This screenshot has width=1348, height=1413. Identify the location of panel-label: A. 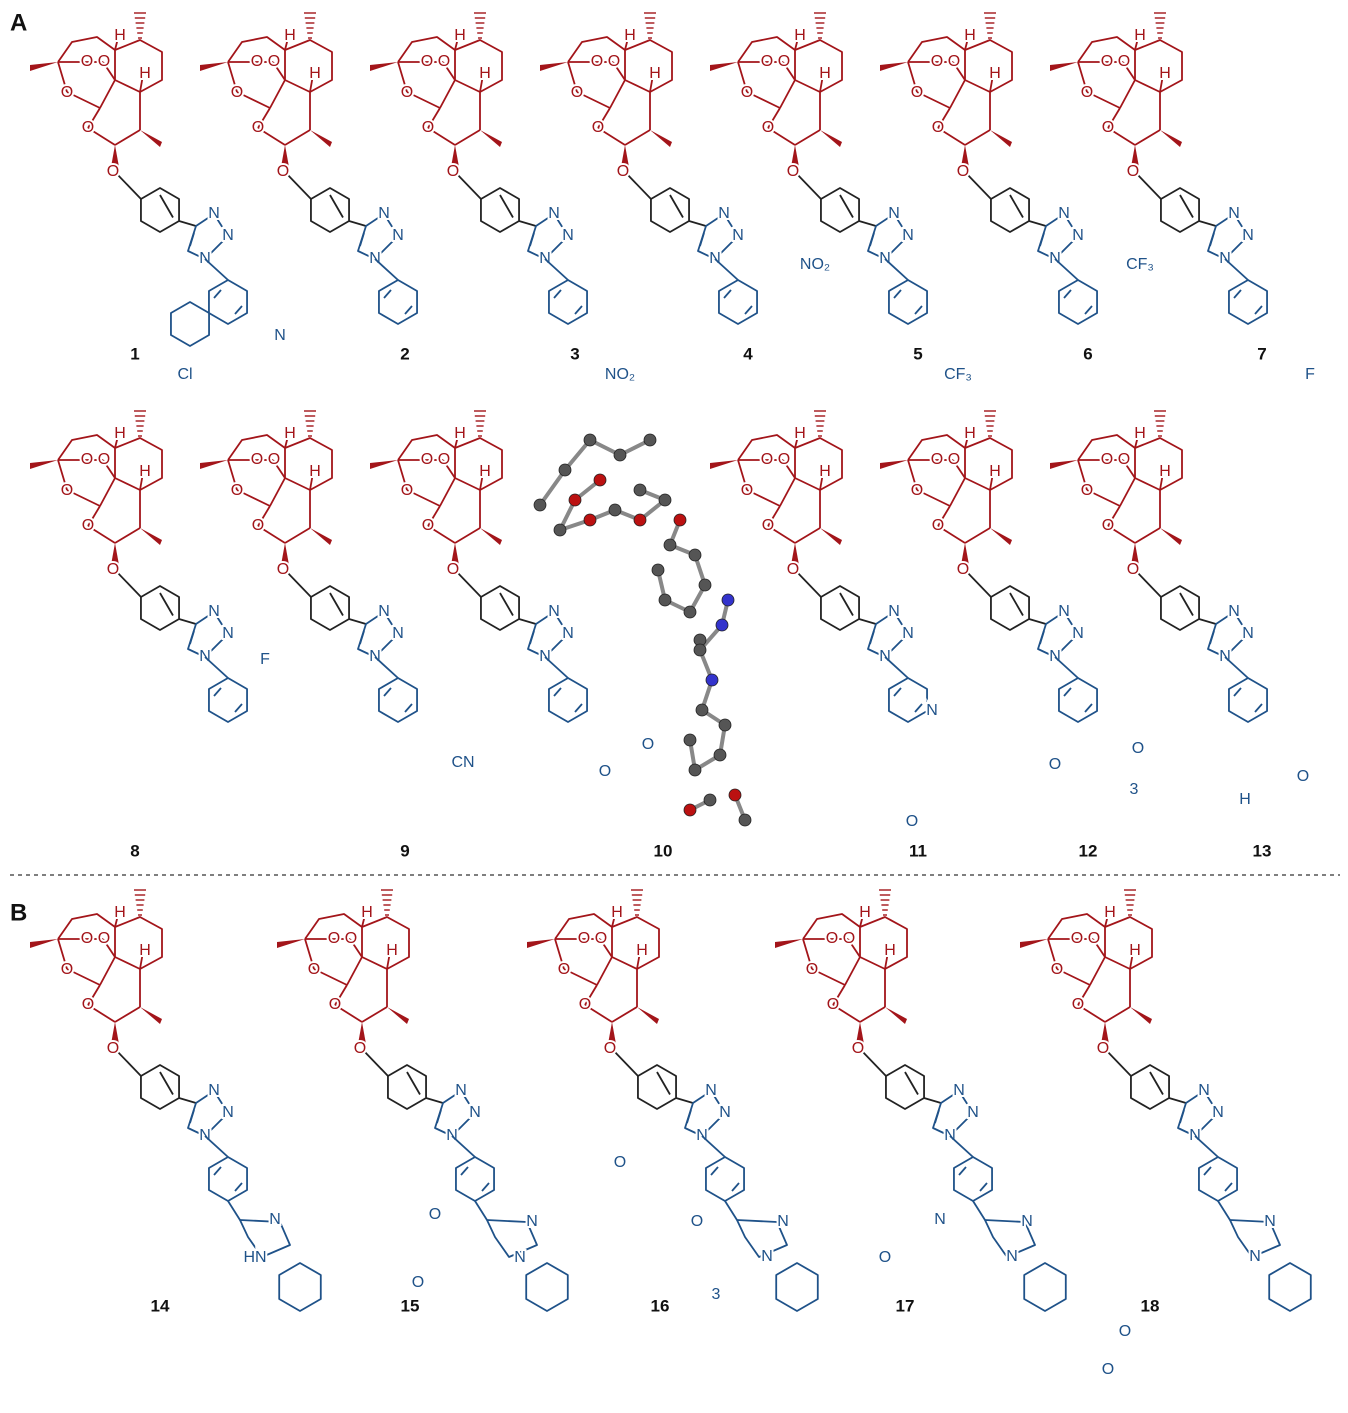
(18, 22).